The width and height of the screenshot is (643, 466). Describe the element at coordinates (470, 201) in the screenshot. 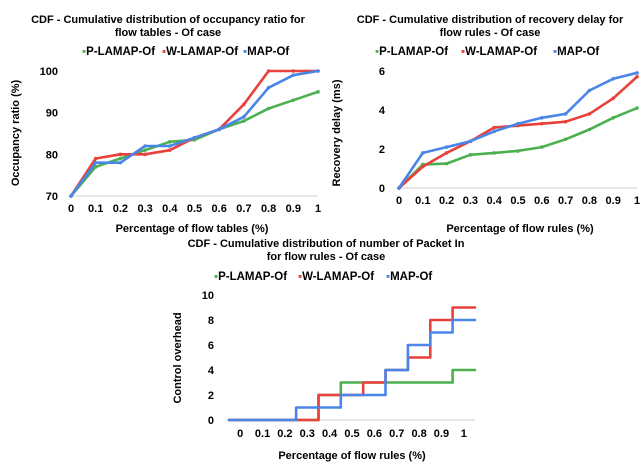

I see `x-tick-label: 0.3` at that location.